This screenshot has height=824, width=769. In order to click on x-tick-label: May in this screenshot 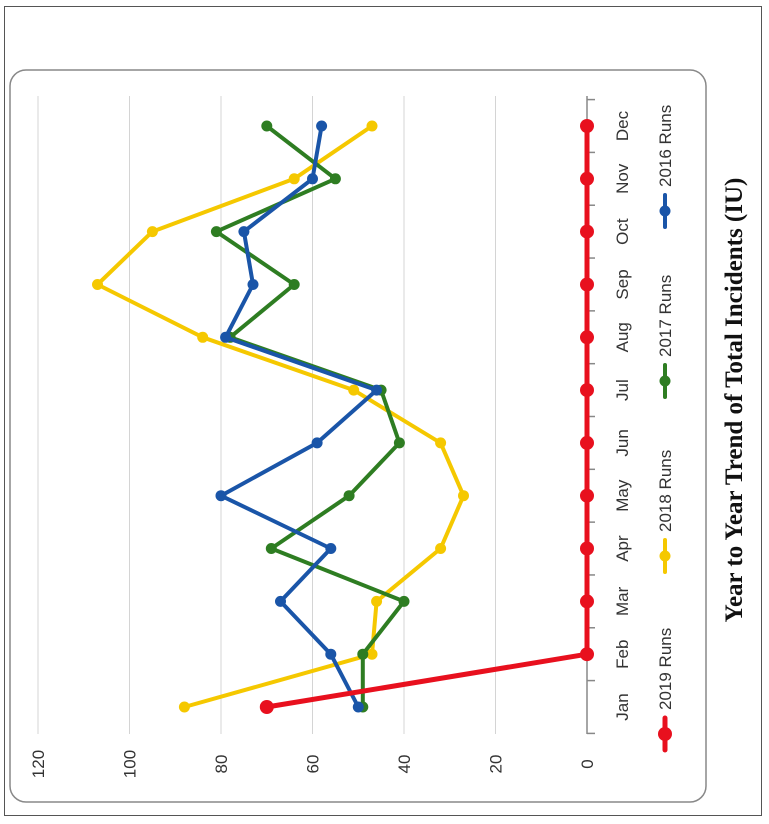, I will do `click(622, 495)`.